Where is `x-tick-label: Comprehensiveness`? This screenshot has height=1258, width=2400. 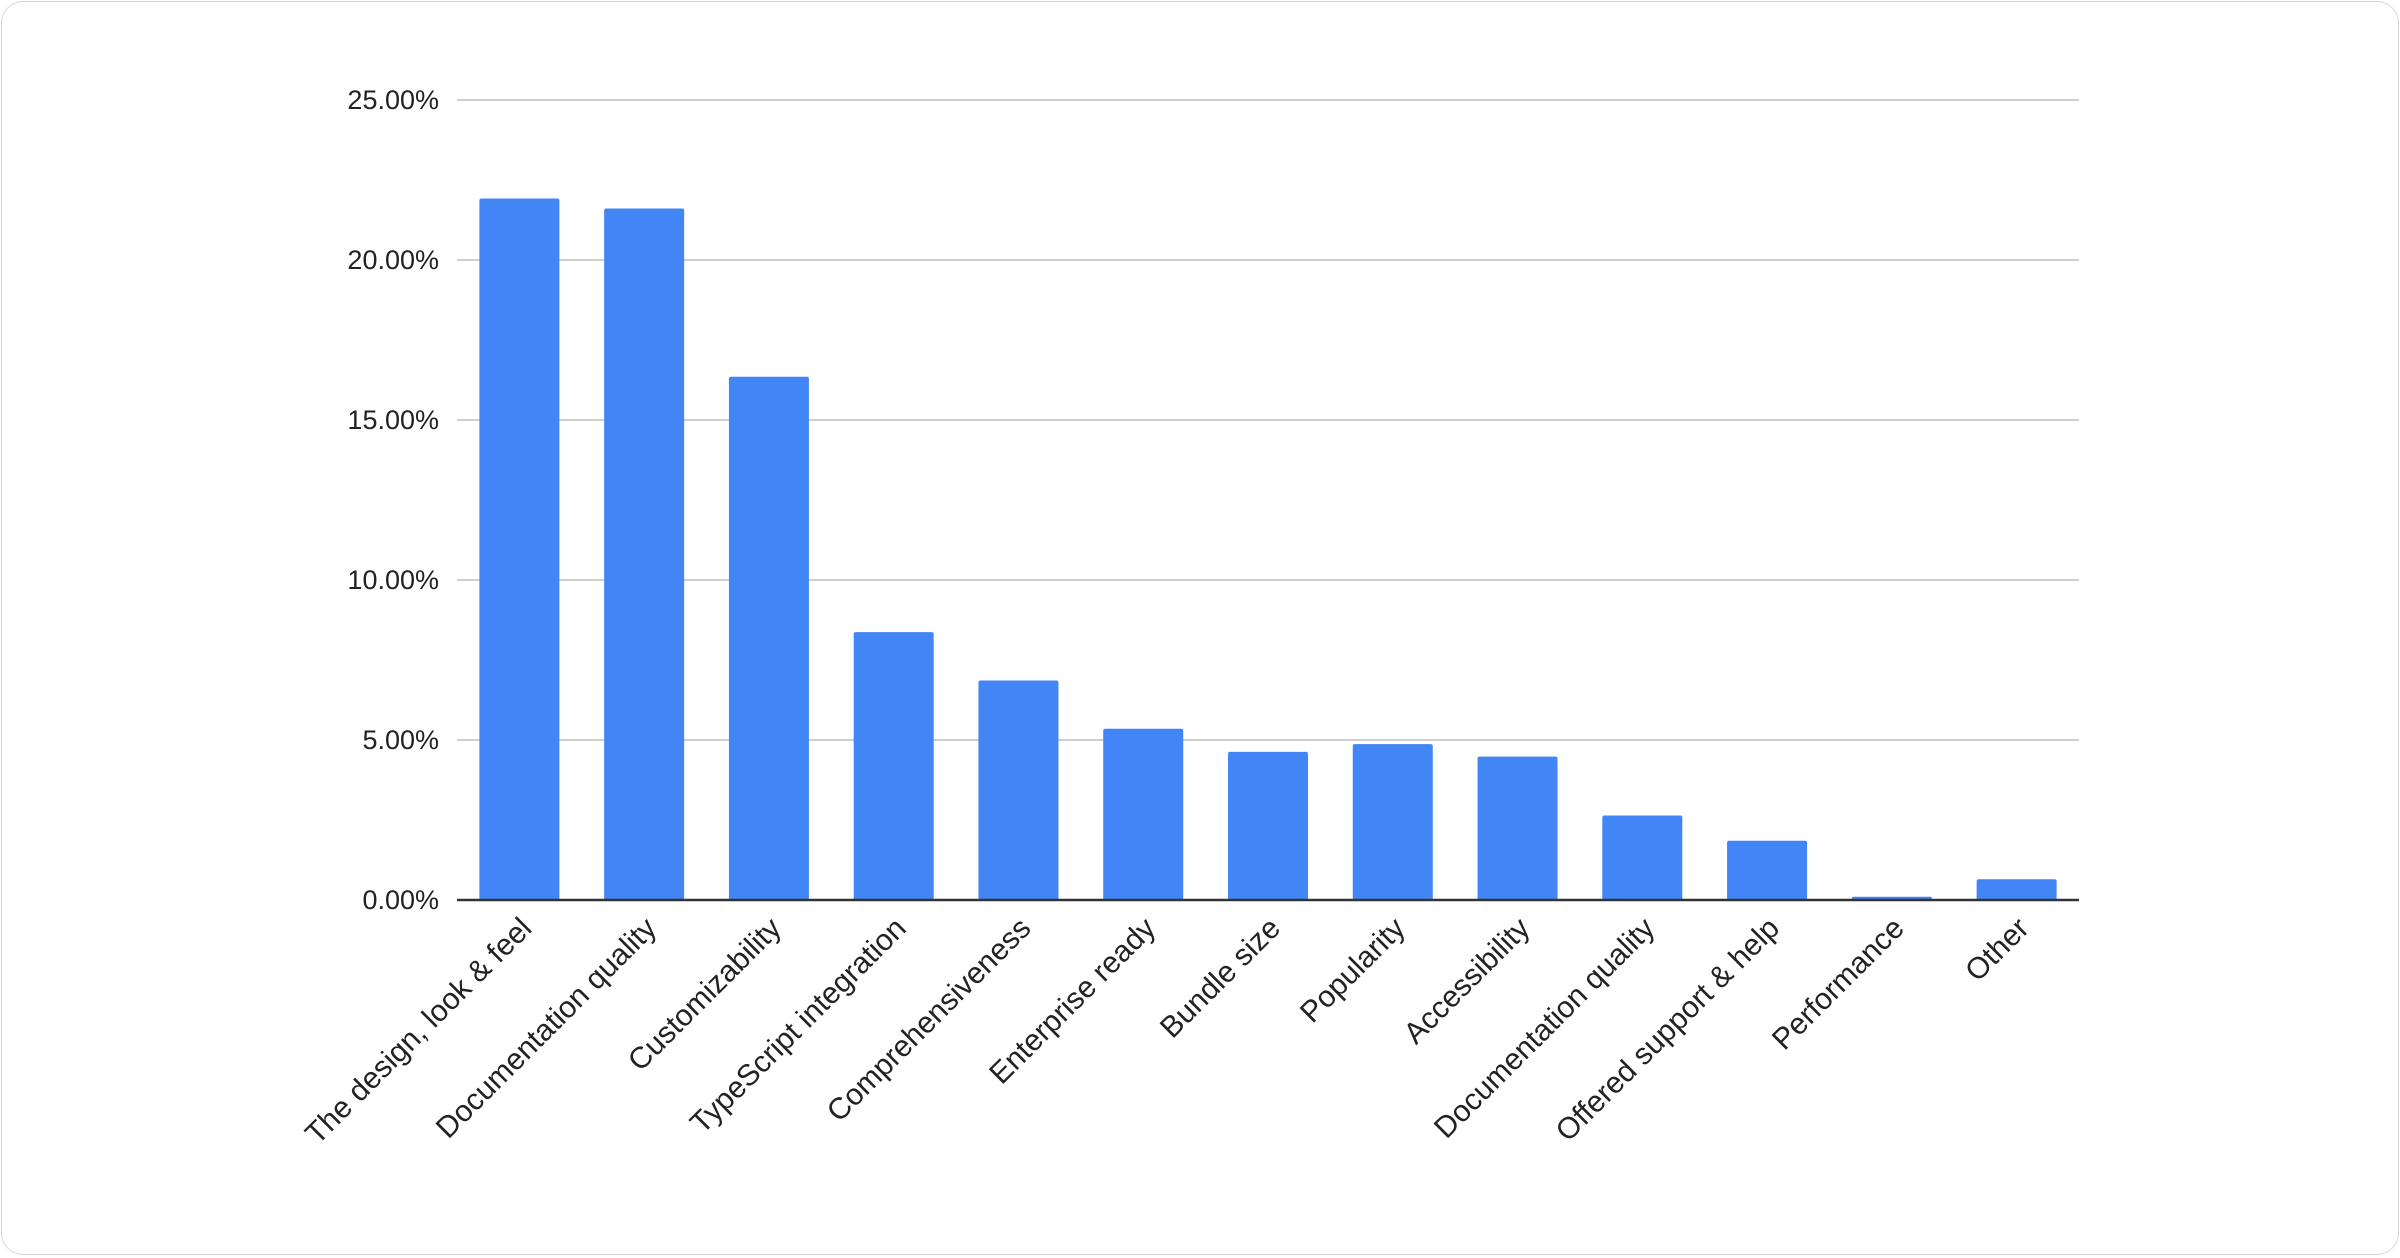 x-tick-label: Comprehensiveness is located at coordinates (929, 1020).